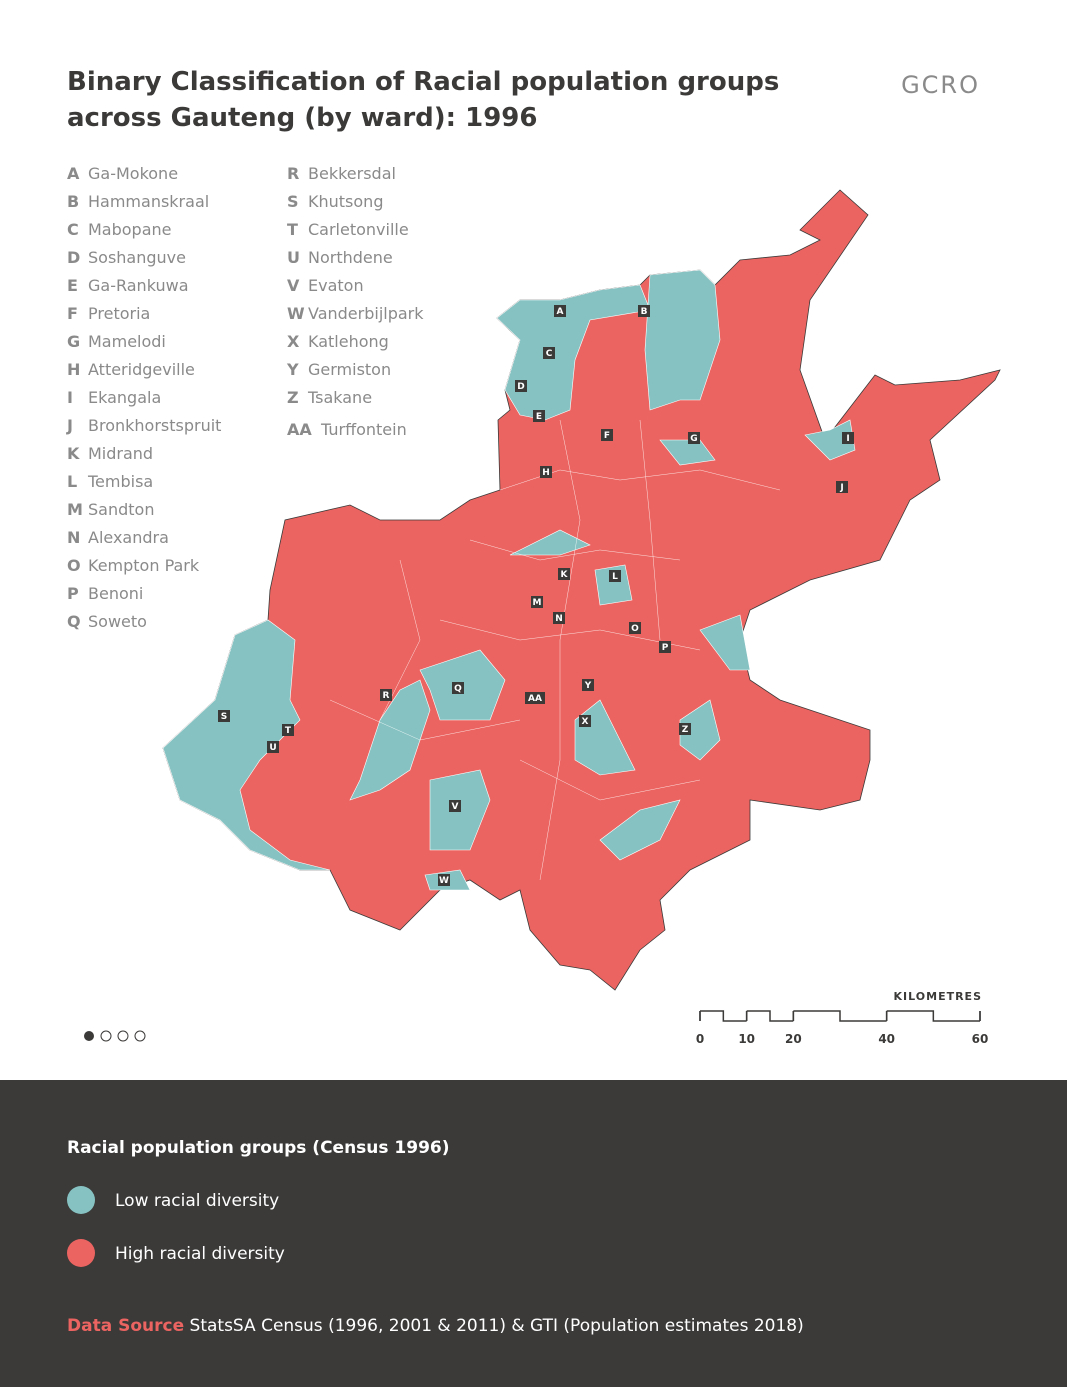 Image resolution: width=1067 pixels, height=1387 pixels. What do you see at coordinates (70, 397) in the screenshot?
I see `place-code: I` at bounding box center [70, 397].